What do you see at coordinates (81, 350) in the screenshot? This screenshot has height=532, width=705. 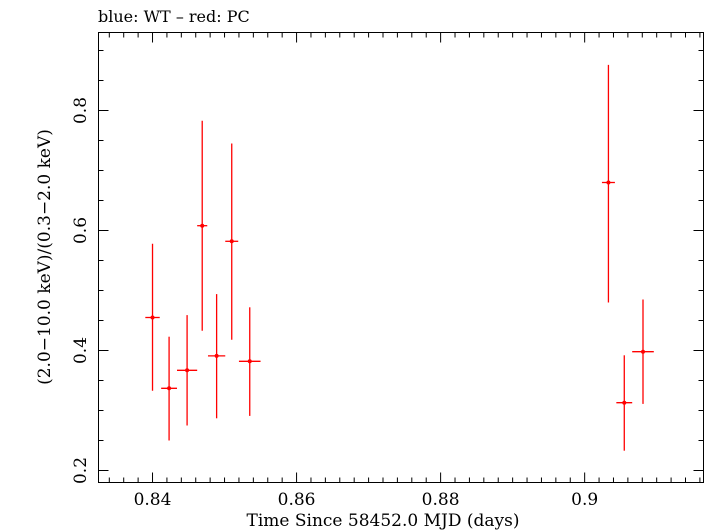 I see `y-tick-label: 0.4` at bounding box center [81, 350].